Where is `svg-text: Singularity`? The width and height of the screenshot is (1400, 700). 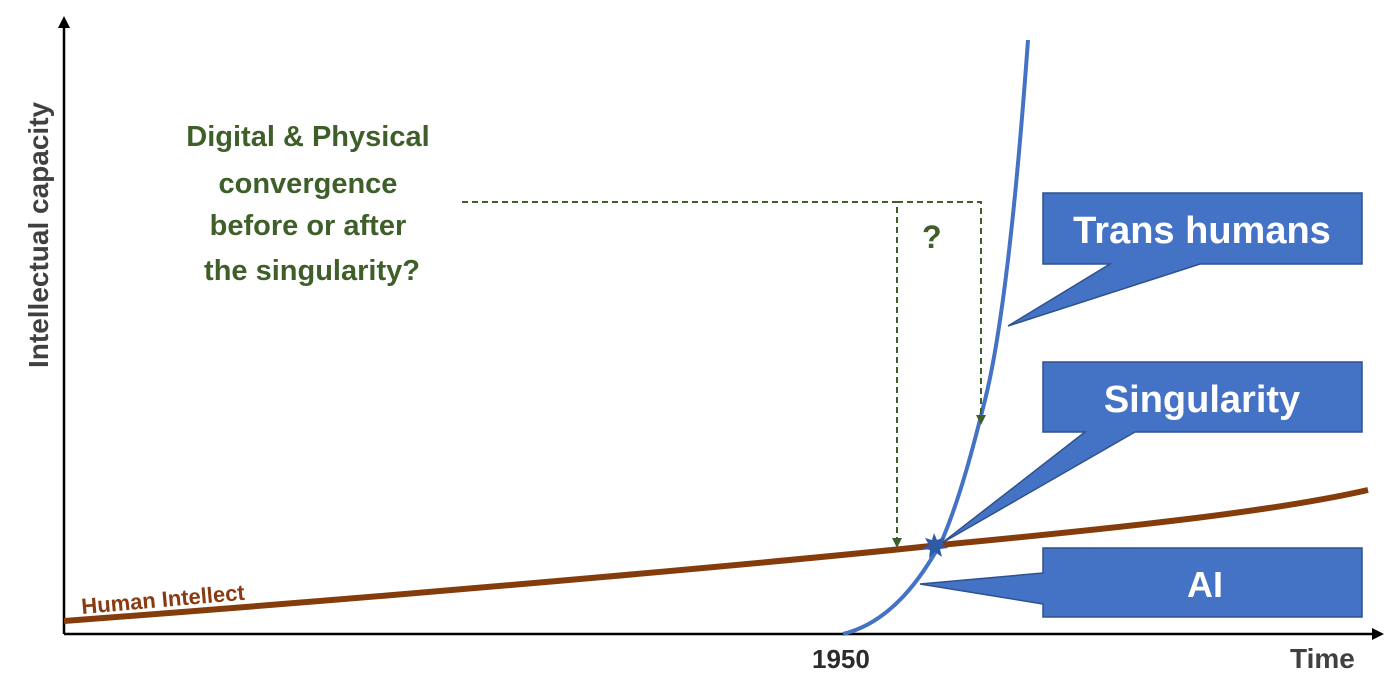
svg-text: Singularity is located at coordinates (1202, 400).